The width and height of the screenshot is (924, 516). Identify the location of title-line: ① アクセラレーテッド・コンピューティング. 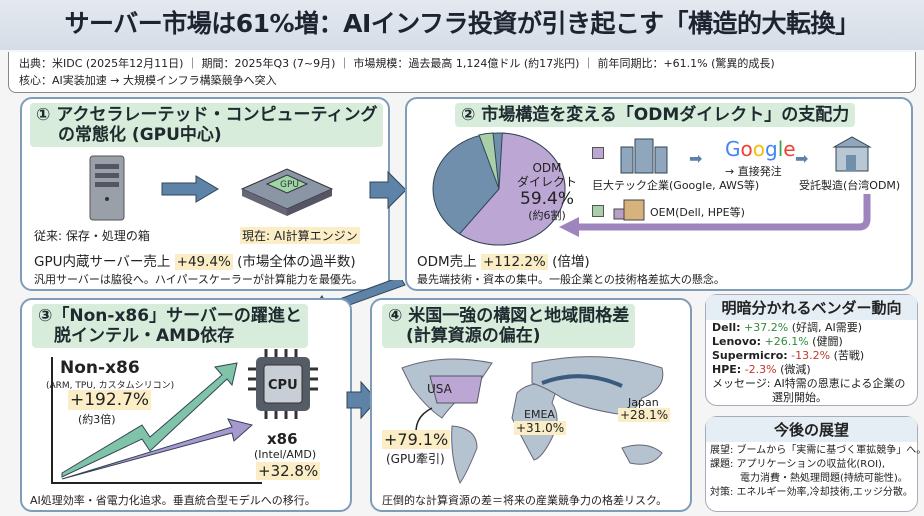
(207, 115).